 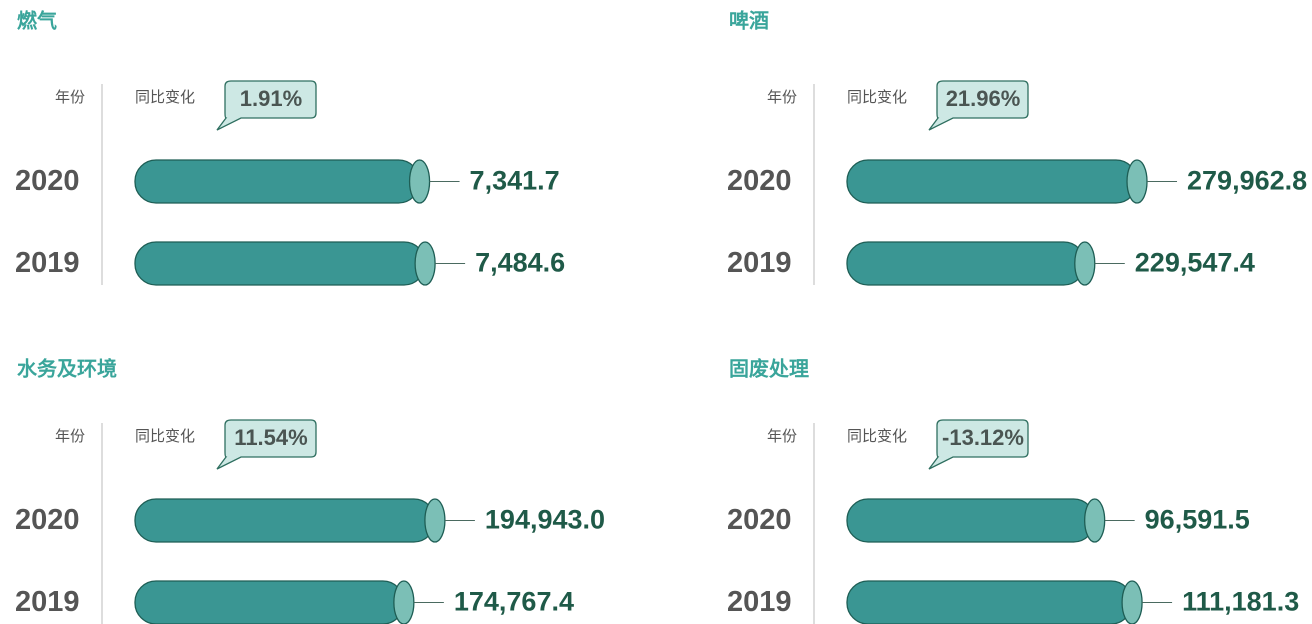 I want to click on value-label: 111,181.3, so click(x=1240, y=602).